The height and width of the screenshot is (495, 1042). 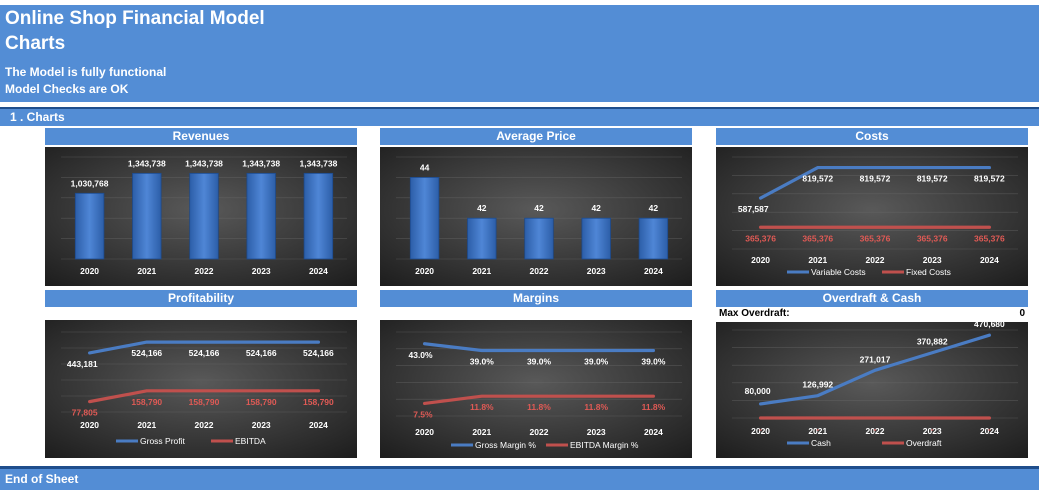 What do you see at coordinates (201, 298) in the screenshot?
I see `chart-title-profitability: Profitability` at bounding box center [201, 298].